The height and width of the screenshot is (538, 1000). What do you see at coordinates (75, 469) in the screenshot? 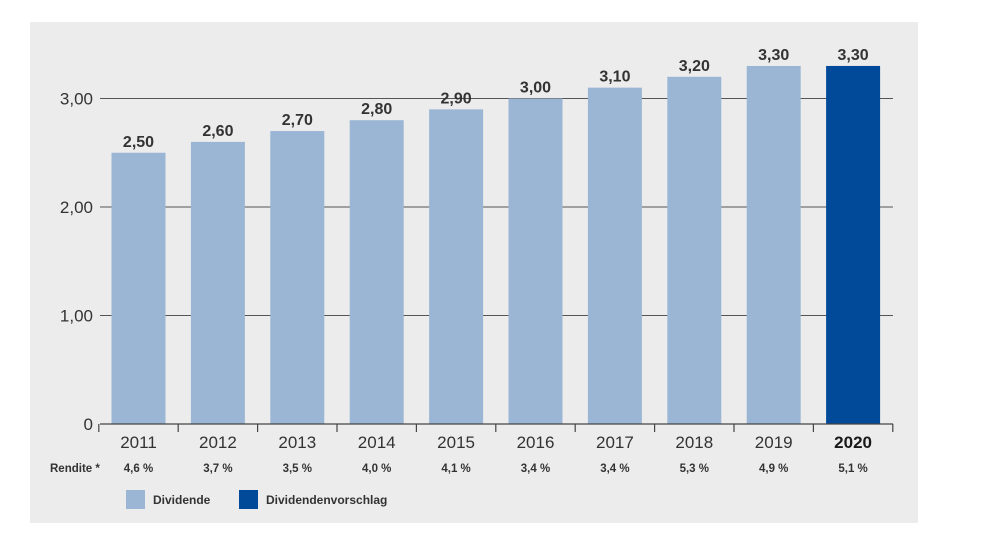
I see `rendite-row-label: Rendite *` at bounding box center [75, 469].